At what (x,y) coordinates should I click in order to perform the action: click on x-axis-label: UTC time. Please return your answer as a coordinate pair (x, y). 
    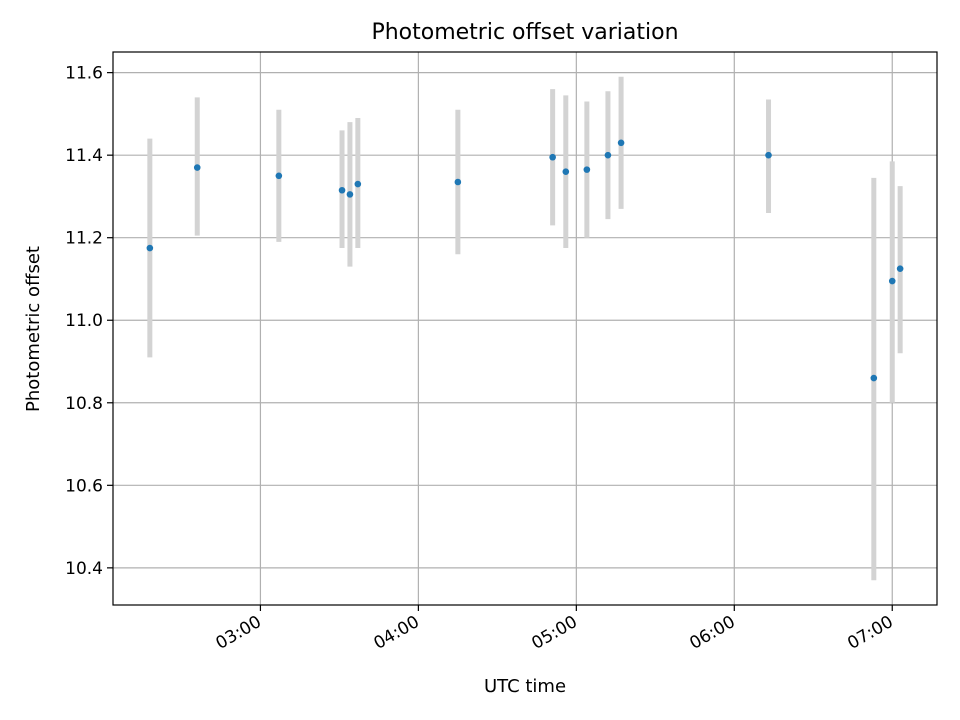
    Looking at the image, I should click on (525, 686).